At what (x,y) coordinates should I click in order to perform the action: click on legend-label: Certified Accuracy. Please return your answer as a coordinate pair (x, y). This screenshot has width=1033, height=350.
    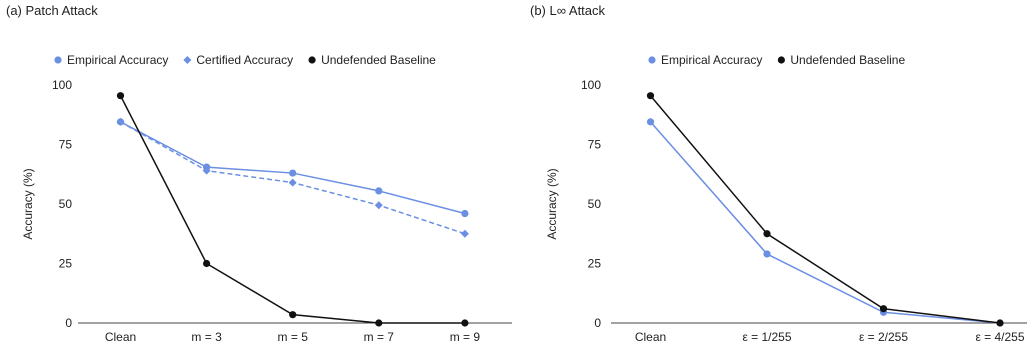
    Looking at the image, I should click on (244, 60).